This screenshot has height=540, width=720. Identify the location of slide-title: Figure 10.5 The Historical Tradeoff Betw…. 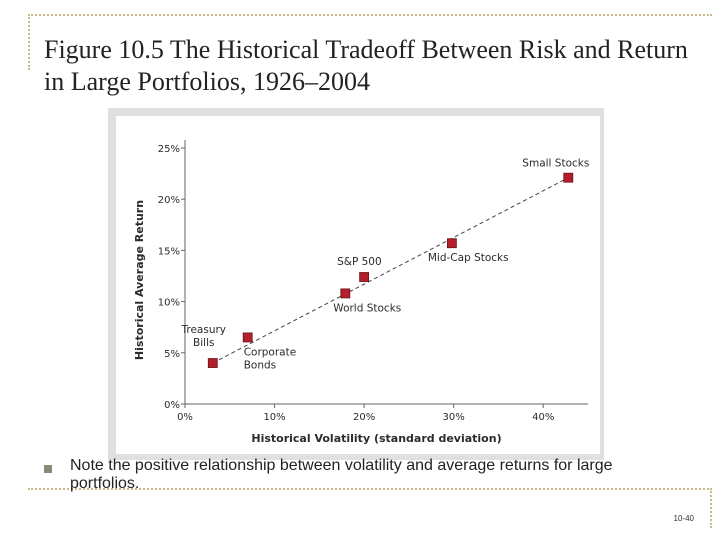
(366, 65).